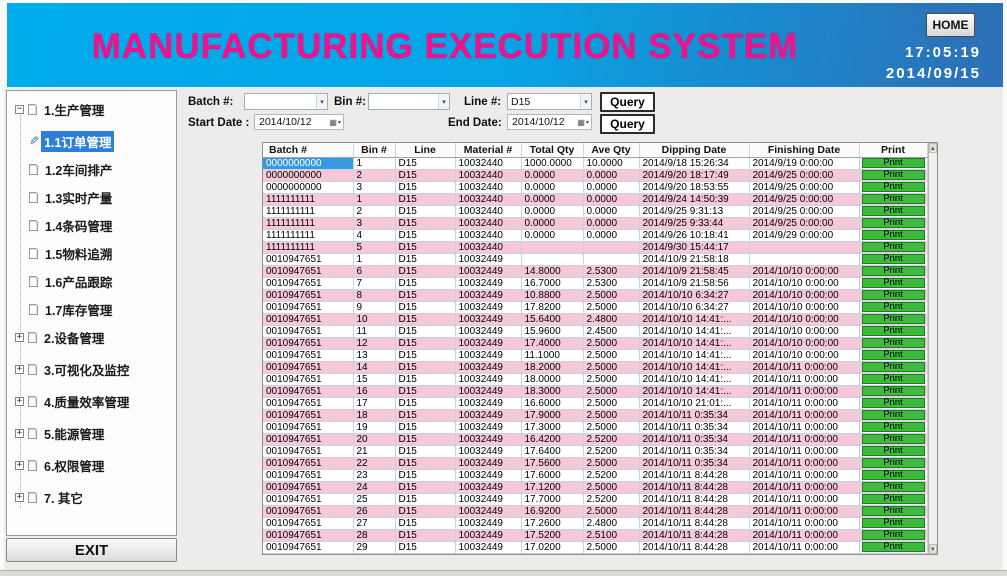 The height and width of the screenshot is (576, 1007). What do you see at coordinates (93, 401) in the screenshot?
I see `sidebar-item: +4.质量效率管理` at bounding box center [93, 401].